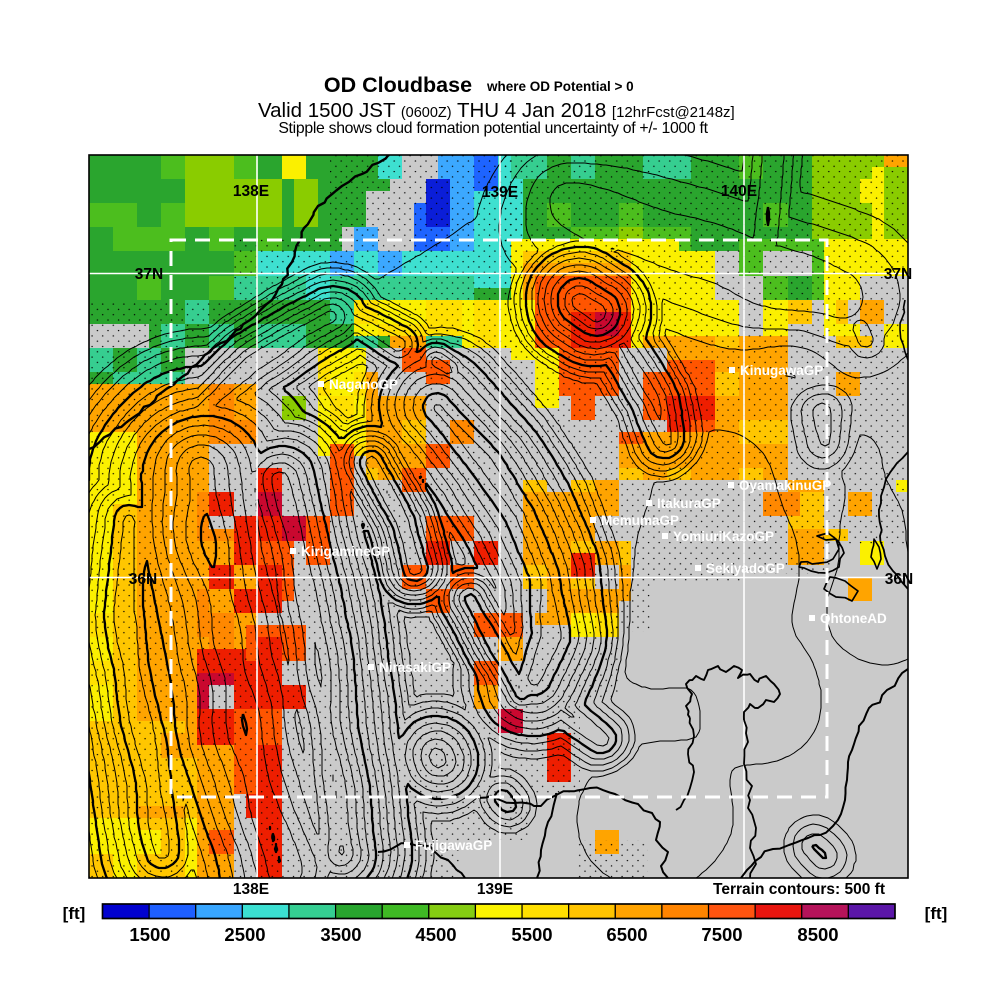  What do you see at coordinates (149, 934) in the screenshot?
I see `svg-text: 1500` at bounding box center [149, 934].